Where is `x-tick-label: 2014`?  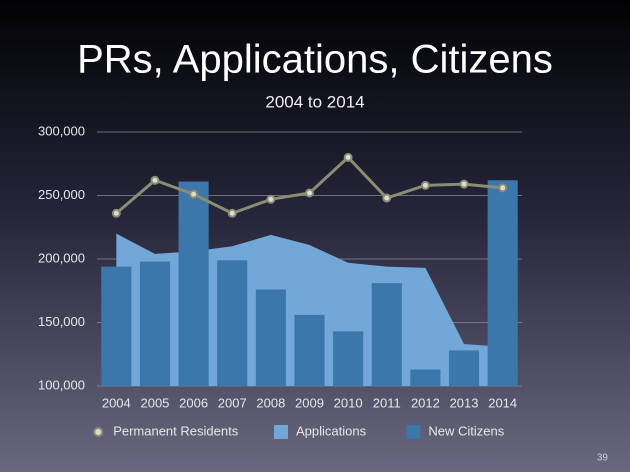 x-tick-label: 2014 is located at coordinates (502, 402).